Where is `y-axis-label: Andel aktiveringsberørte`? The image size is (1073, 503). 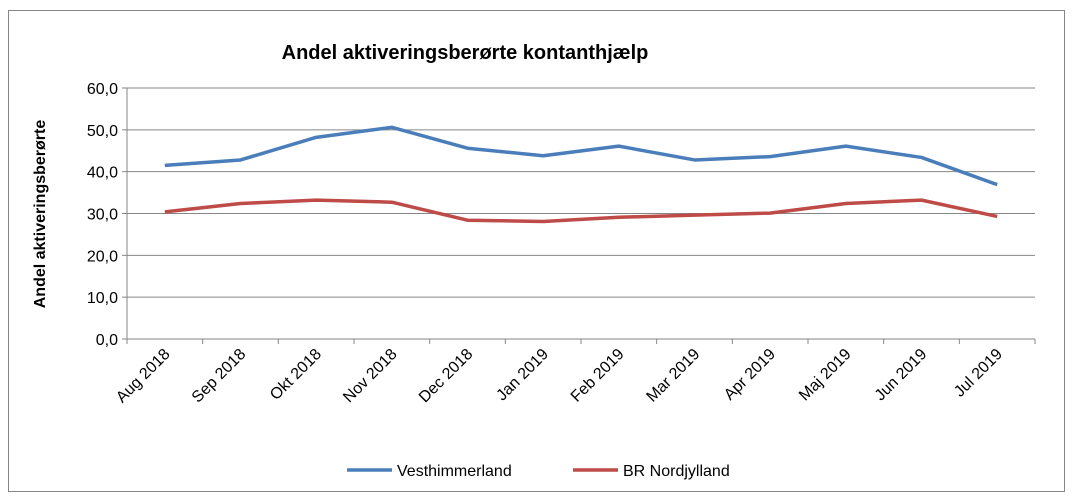
y-axis-label: Andel aktiveringsberørte is located at coordinates (40, 214).